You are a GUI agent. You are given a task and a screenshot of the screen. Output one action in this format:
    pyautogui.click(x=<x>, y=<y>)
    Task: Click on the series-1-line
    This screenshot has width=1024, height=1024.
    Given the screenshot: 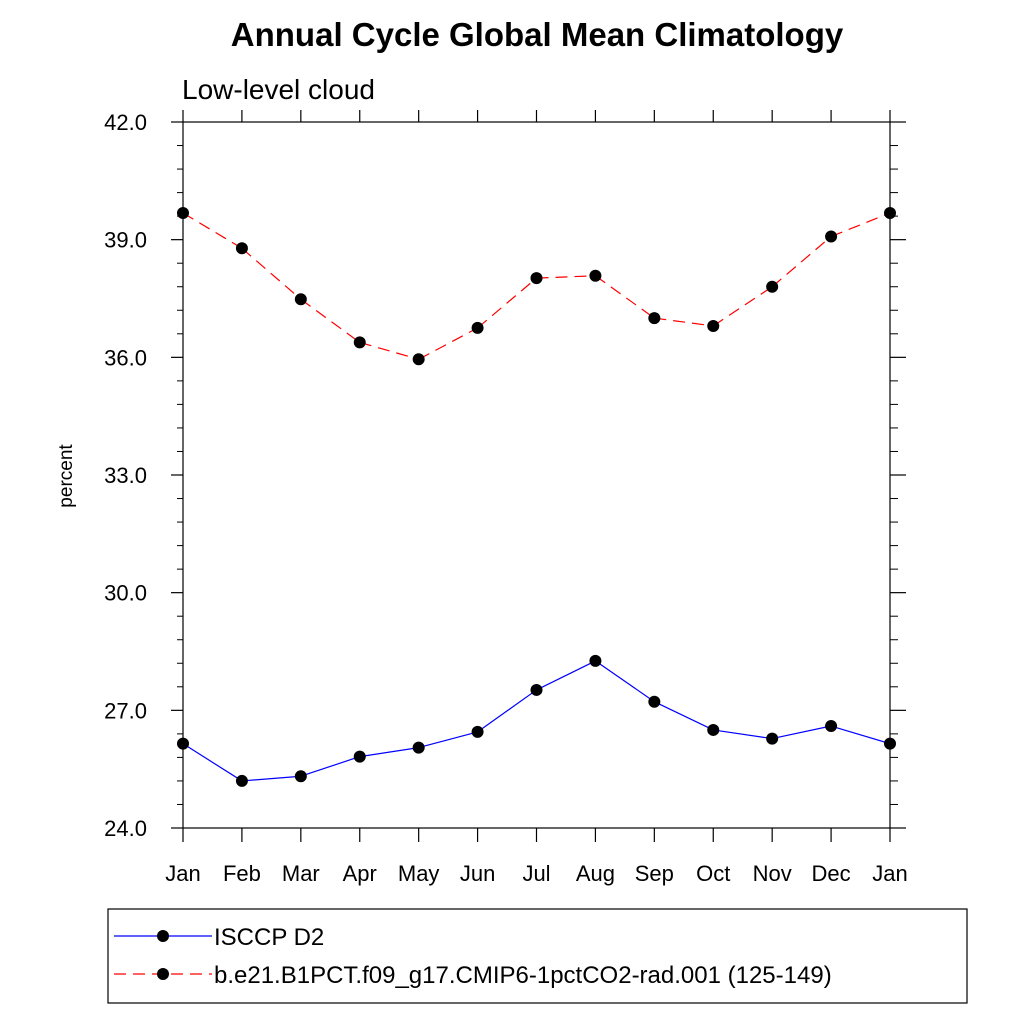 What is the action you would take?
    pyautogui.click(x=536, y=286)
    